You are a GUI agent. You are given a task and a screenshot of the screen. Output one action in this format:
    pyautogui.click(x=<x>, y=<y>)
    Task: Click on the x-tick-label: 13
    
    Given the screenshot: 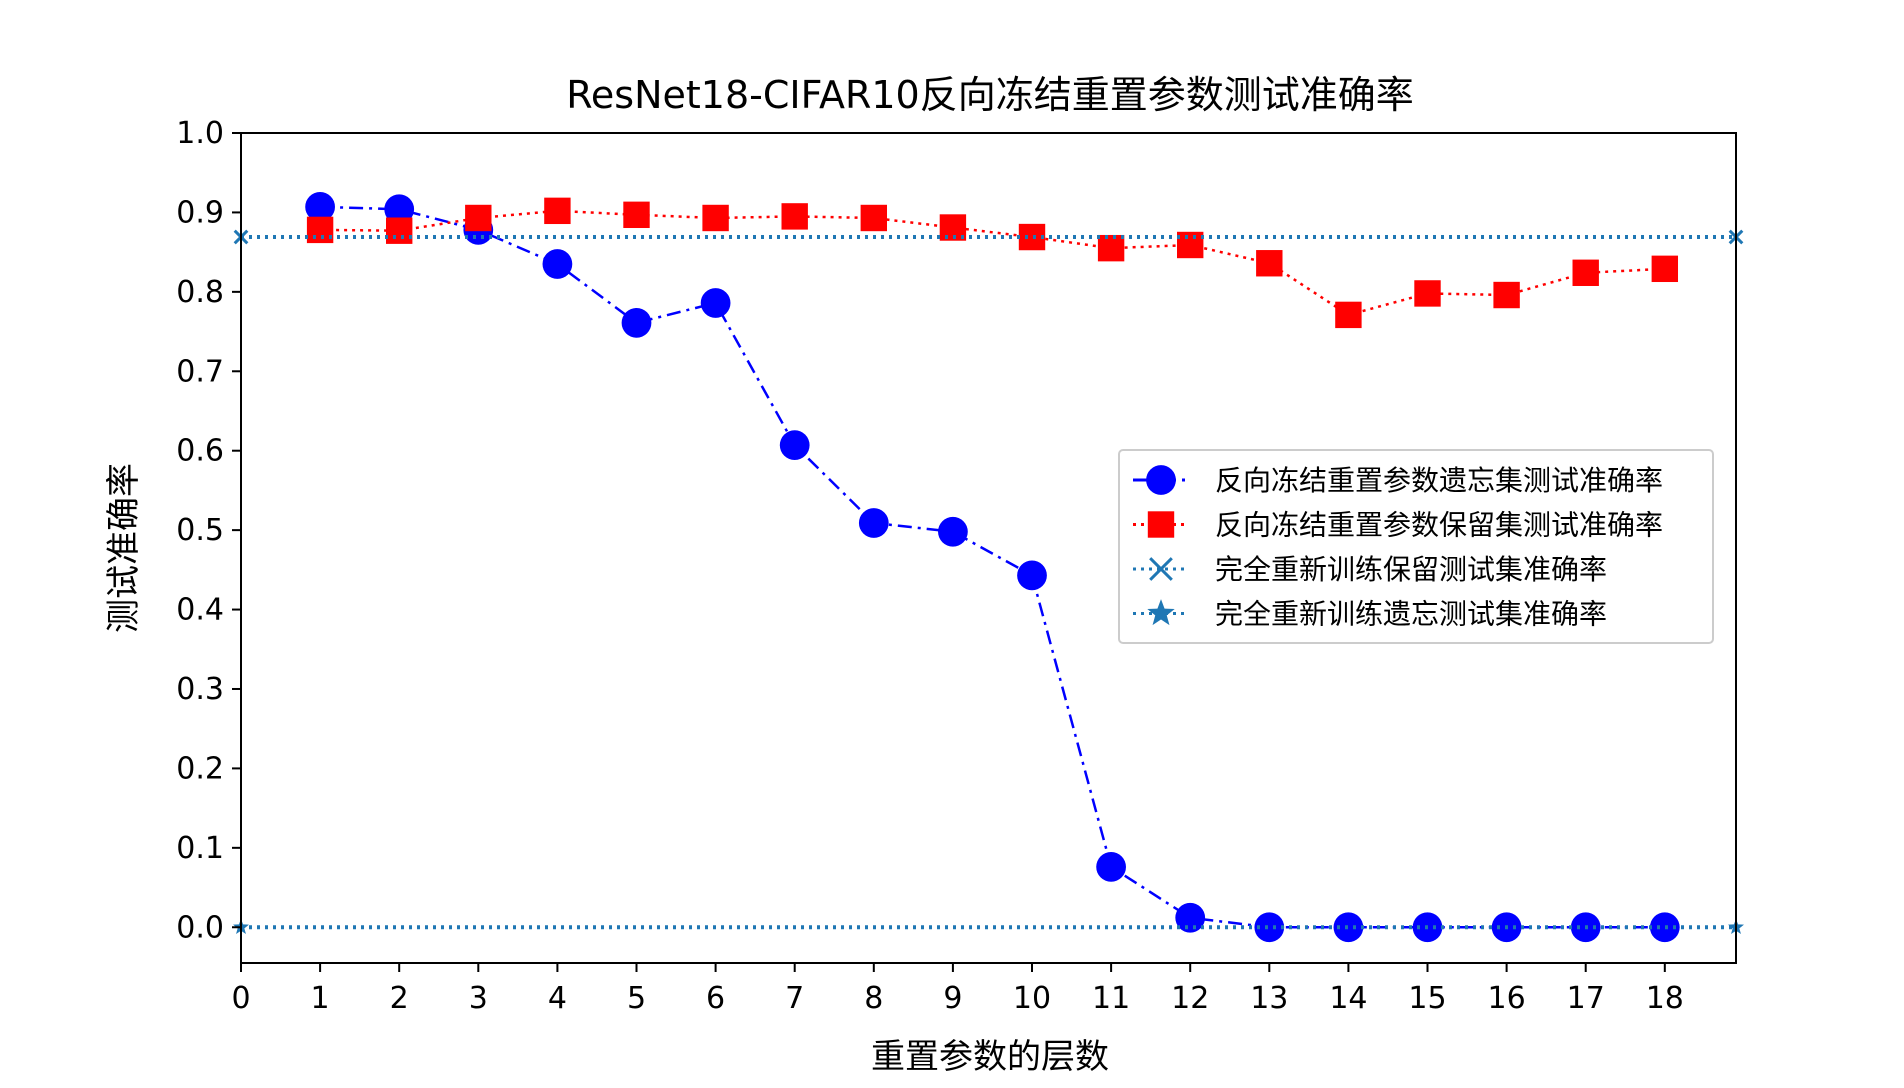 What is the action you would take?
    pyautogui.click(x=1269, y=998)
    